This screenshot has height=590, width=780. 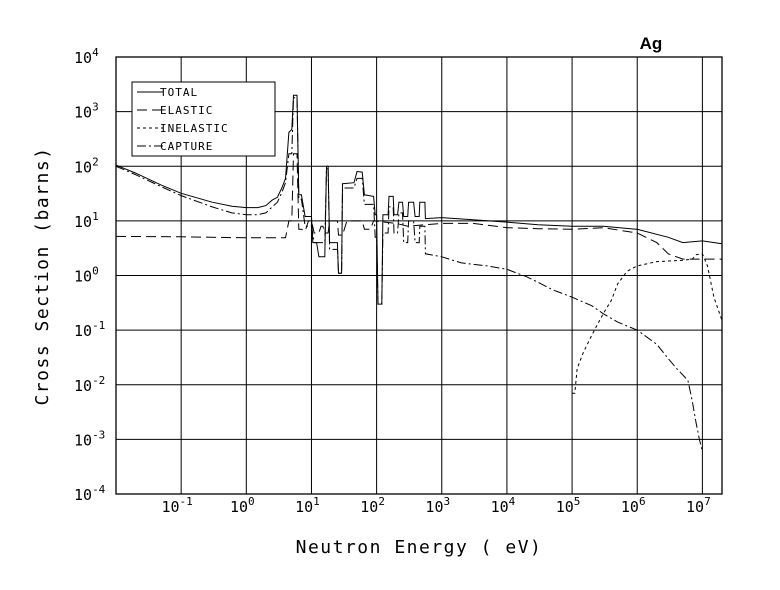 I want to click on x-tick-label: 10⁰, so click(x=242, y=505).